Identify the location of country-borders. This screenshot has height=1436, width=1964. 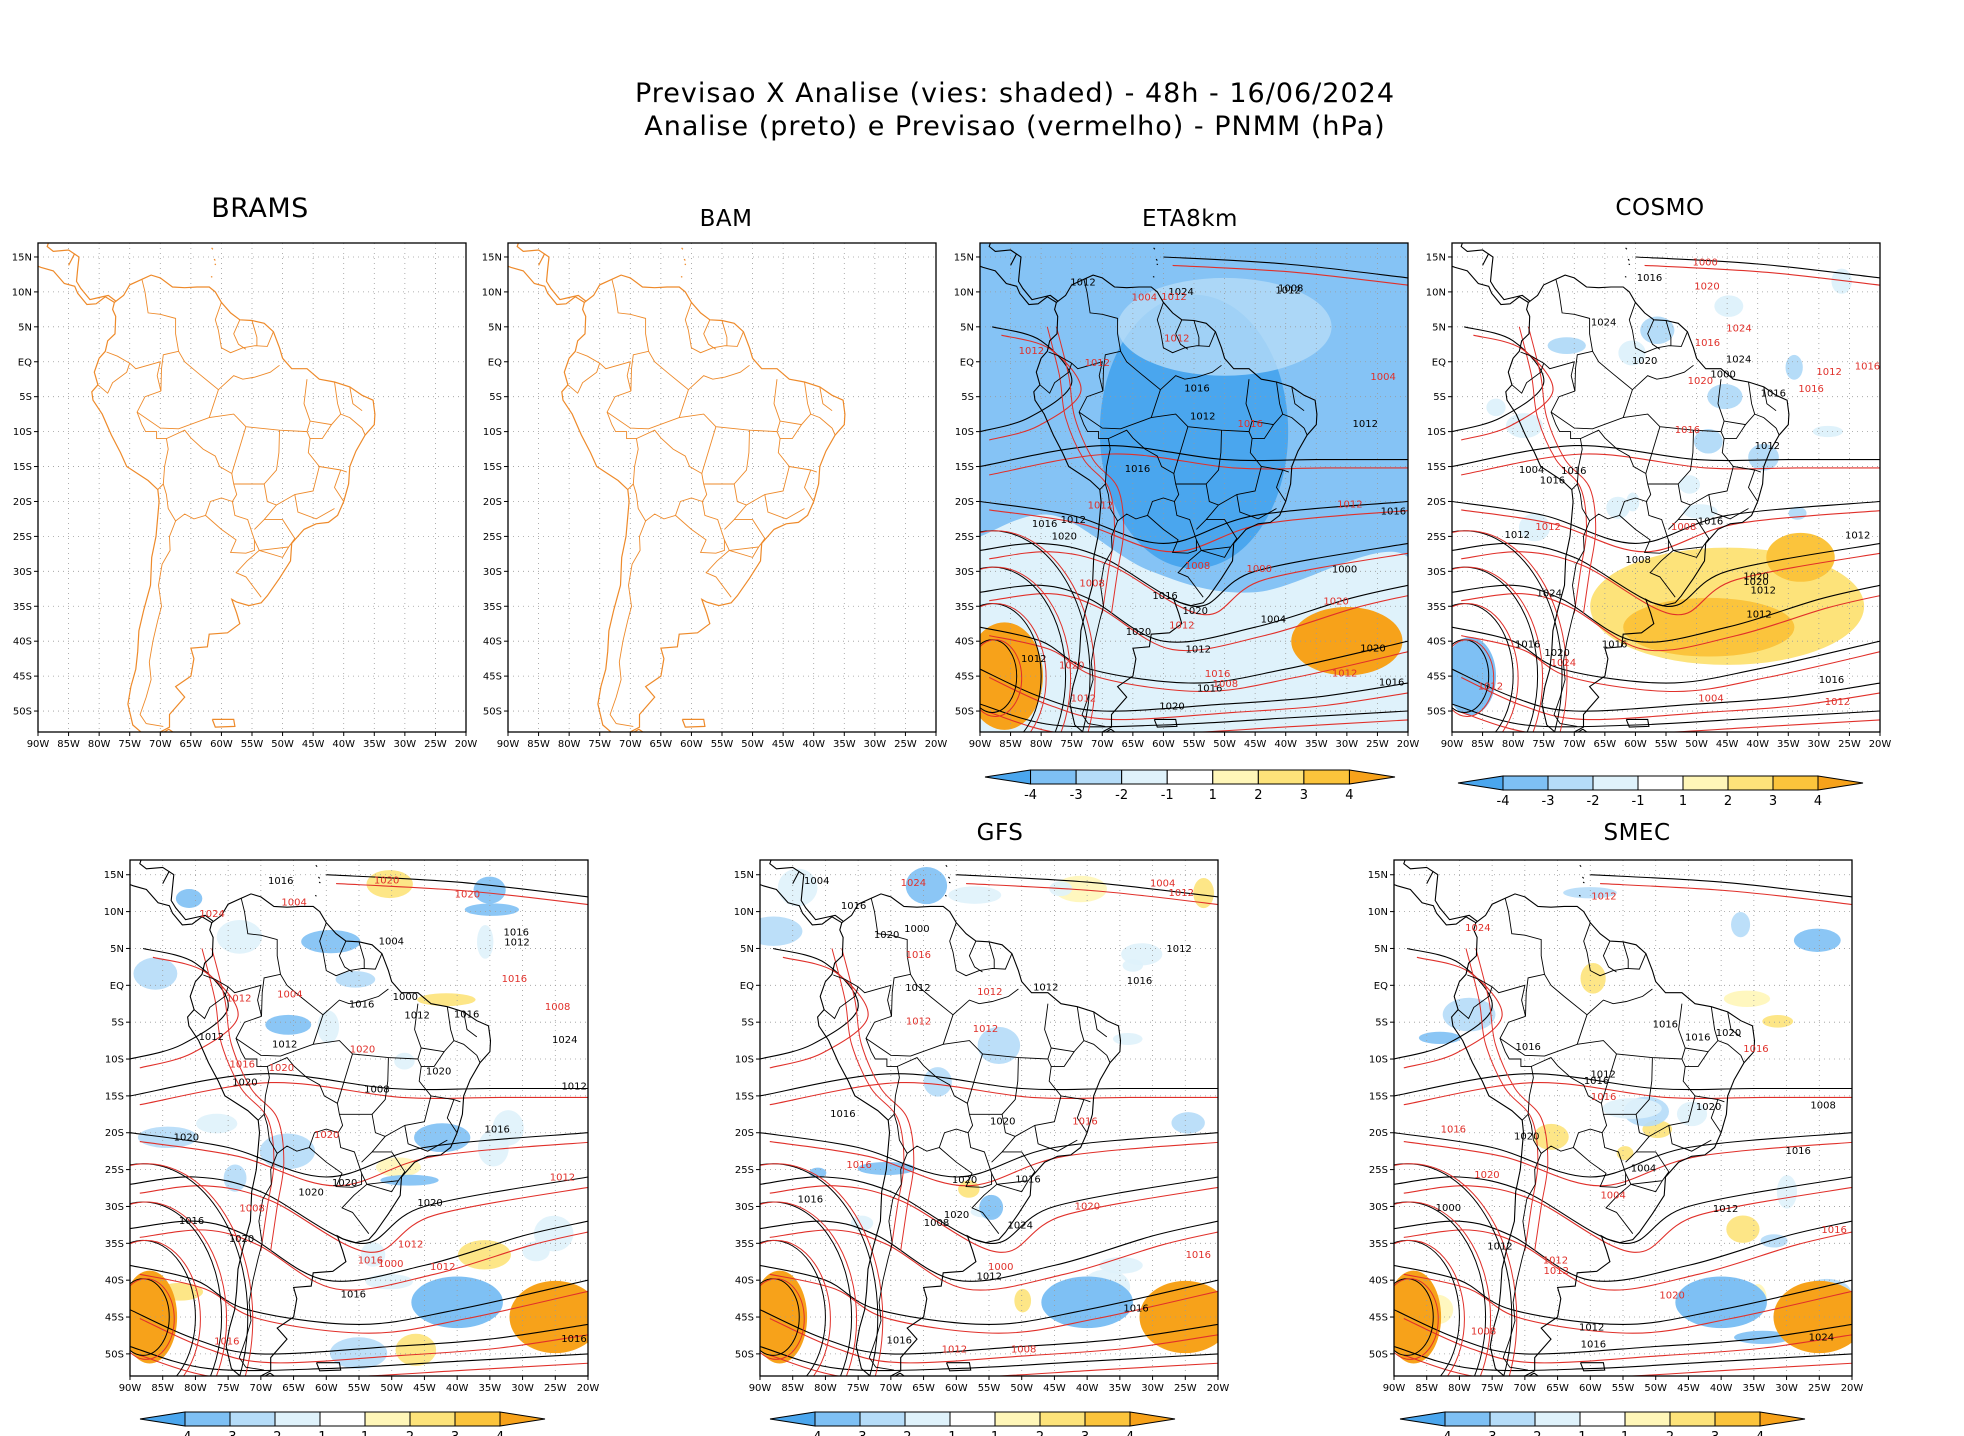
(701, 503).